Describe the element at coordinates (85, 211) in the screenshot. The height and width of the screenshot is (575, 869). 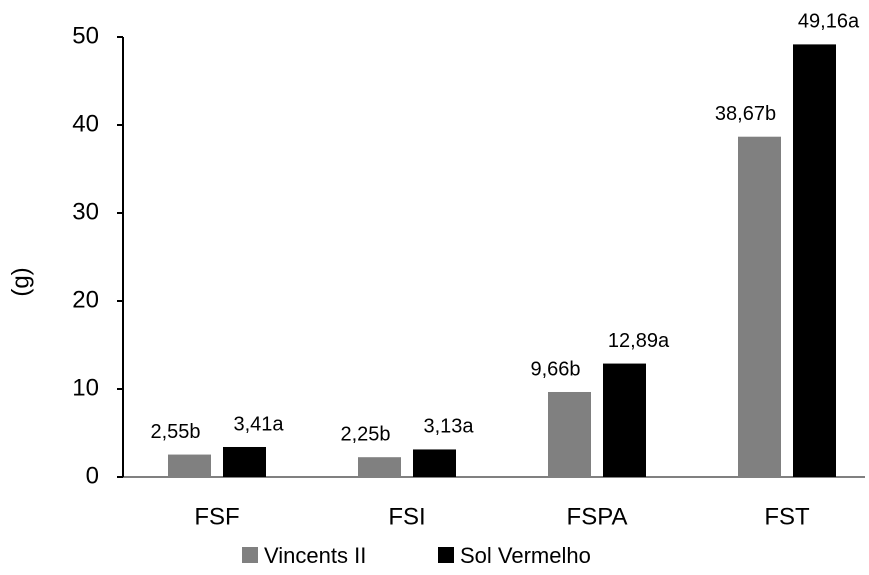
I see `y-tick-label: 30` at that location.